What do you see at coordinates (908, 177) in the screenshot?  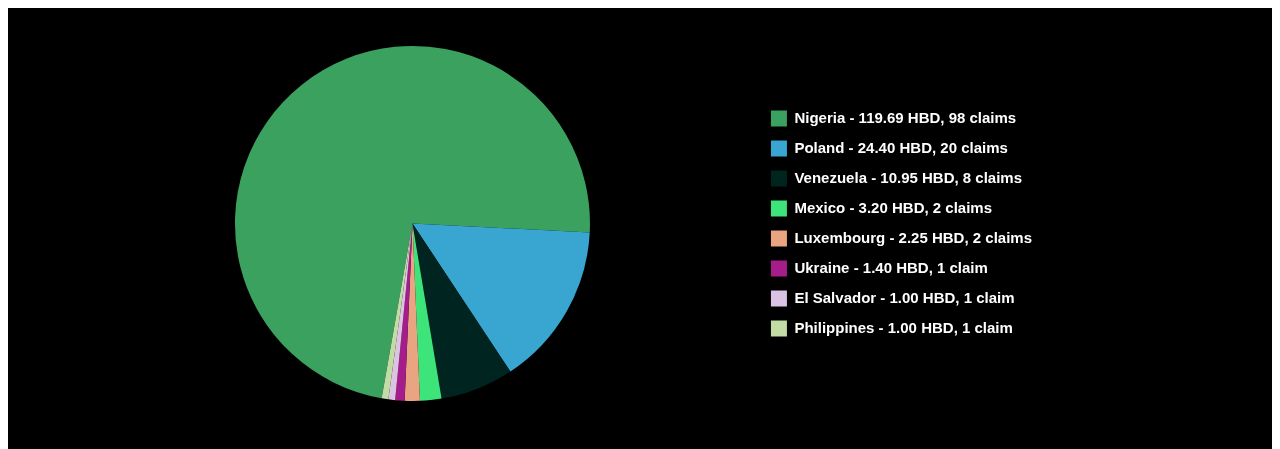 I see `legend-label: Venezuela - 10.95 HBD, 8 claims` at bounding box center [908, 177].